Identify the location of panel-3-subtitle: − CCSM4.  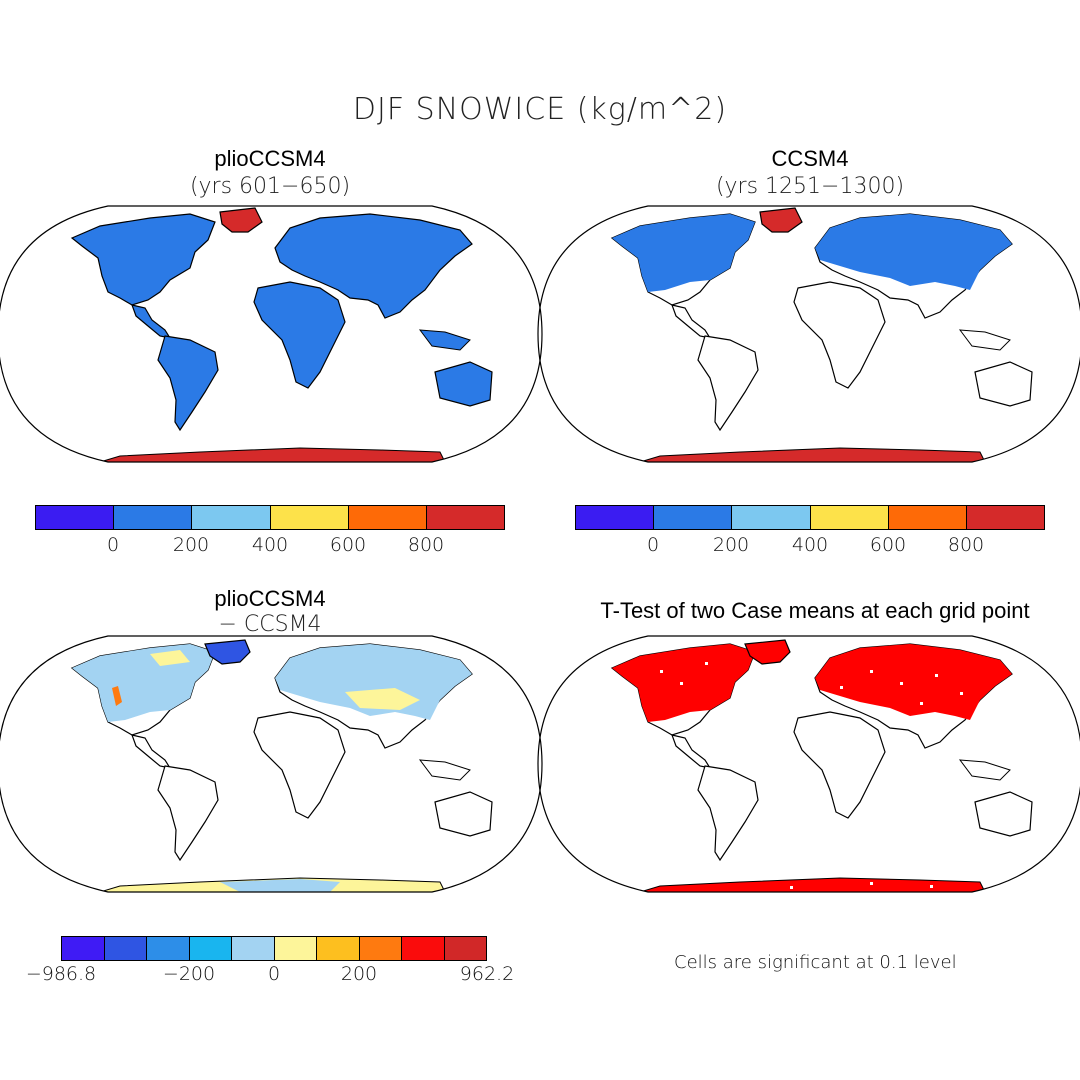
(270, 624).